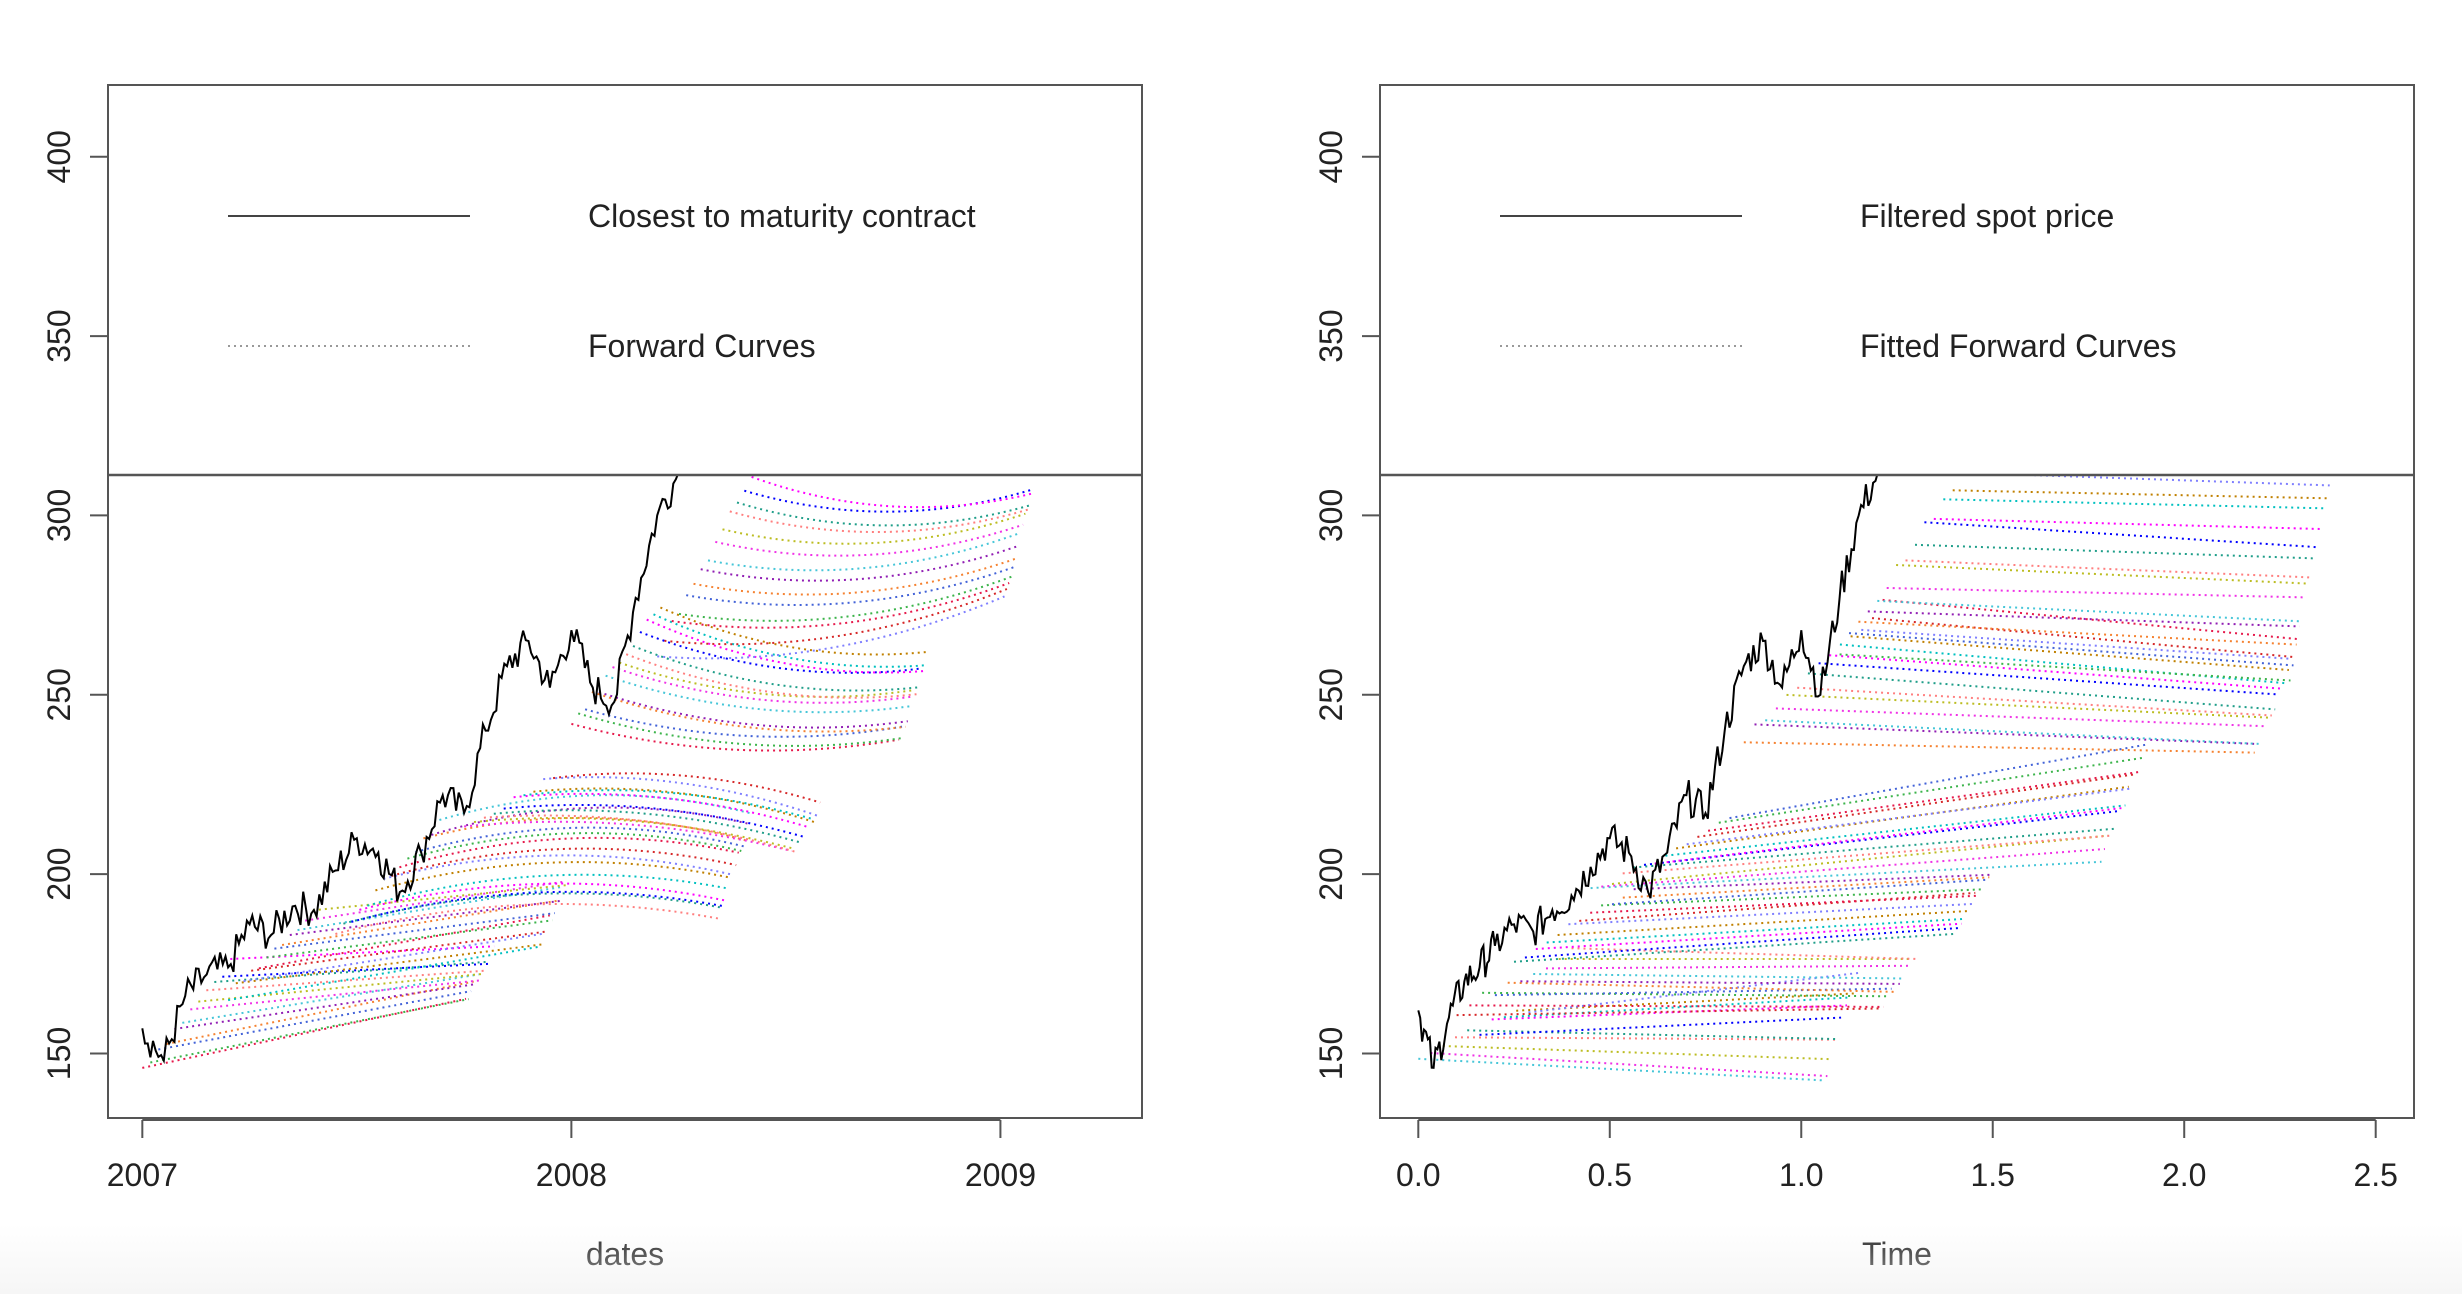 This screenshot has height=1294, width=2462. I want to click on x-axis-title: dates, so click(625, 1254).